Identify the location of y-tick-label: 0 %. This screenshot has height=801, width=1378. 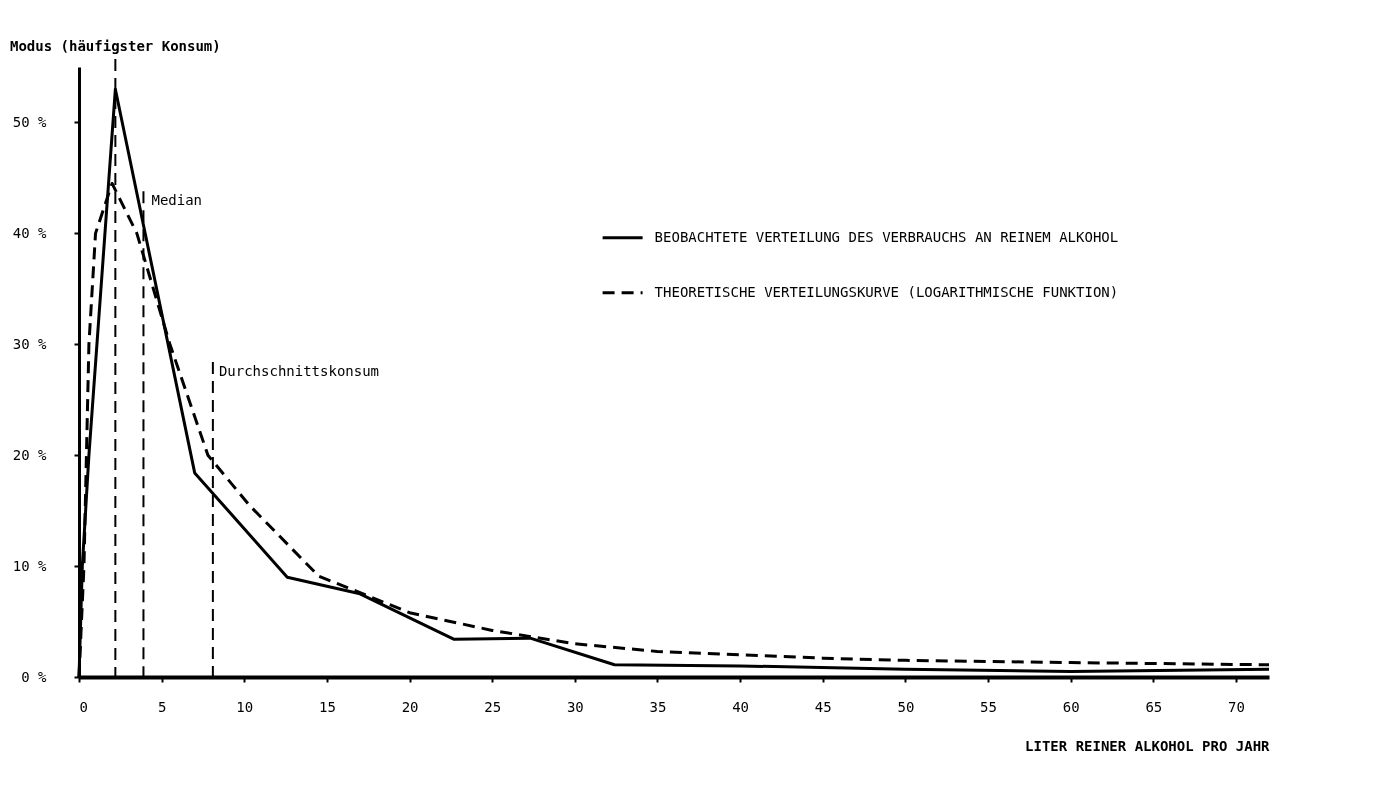
(34, 676).